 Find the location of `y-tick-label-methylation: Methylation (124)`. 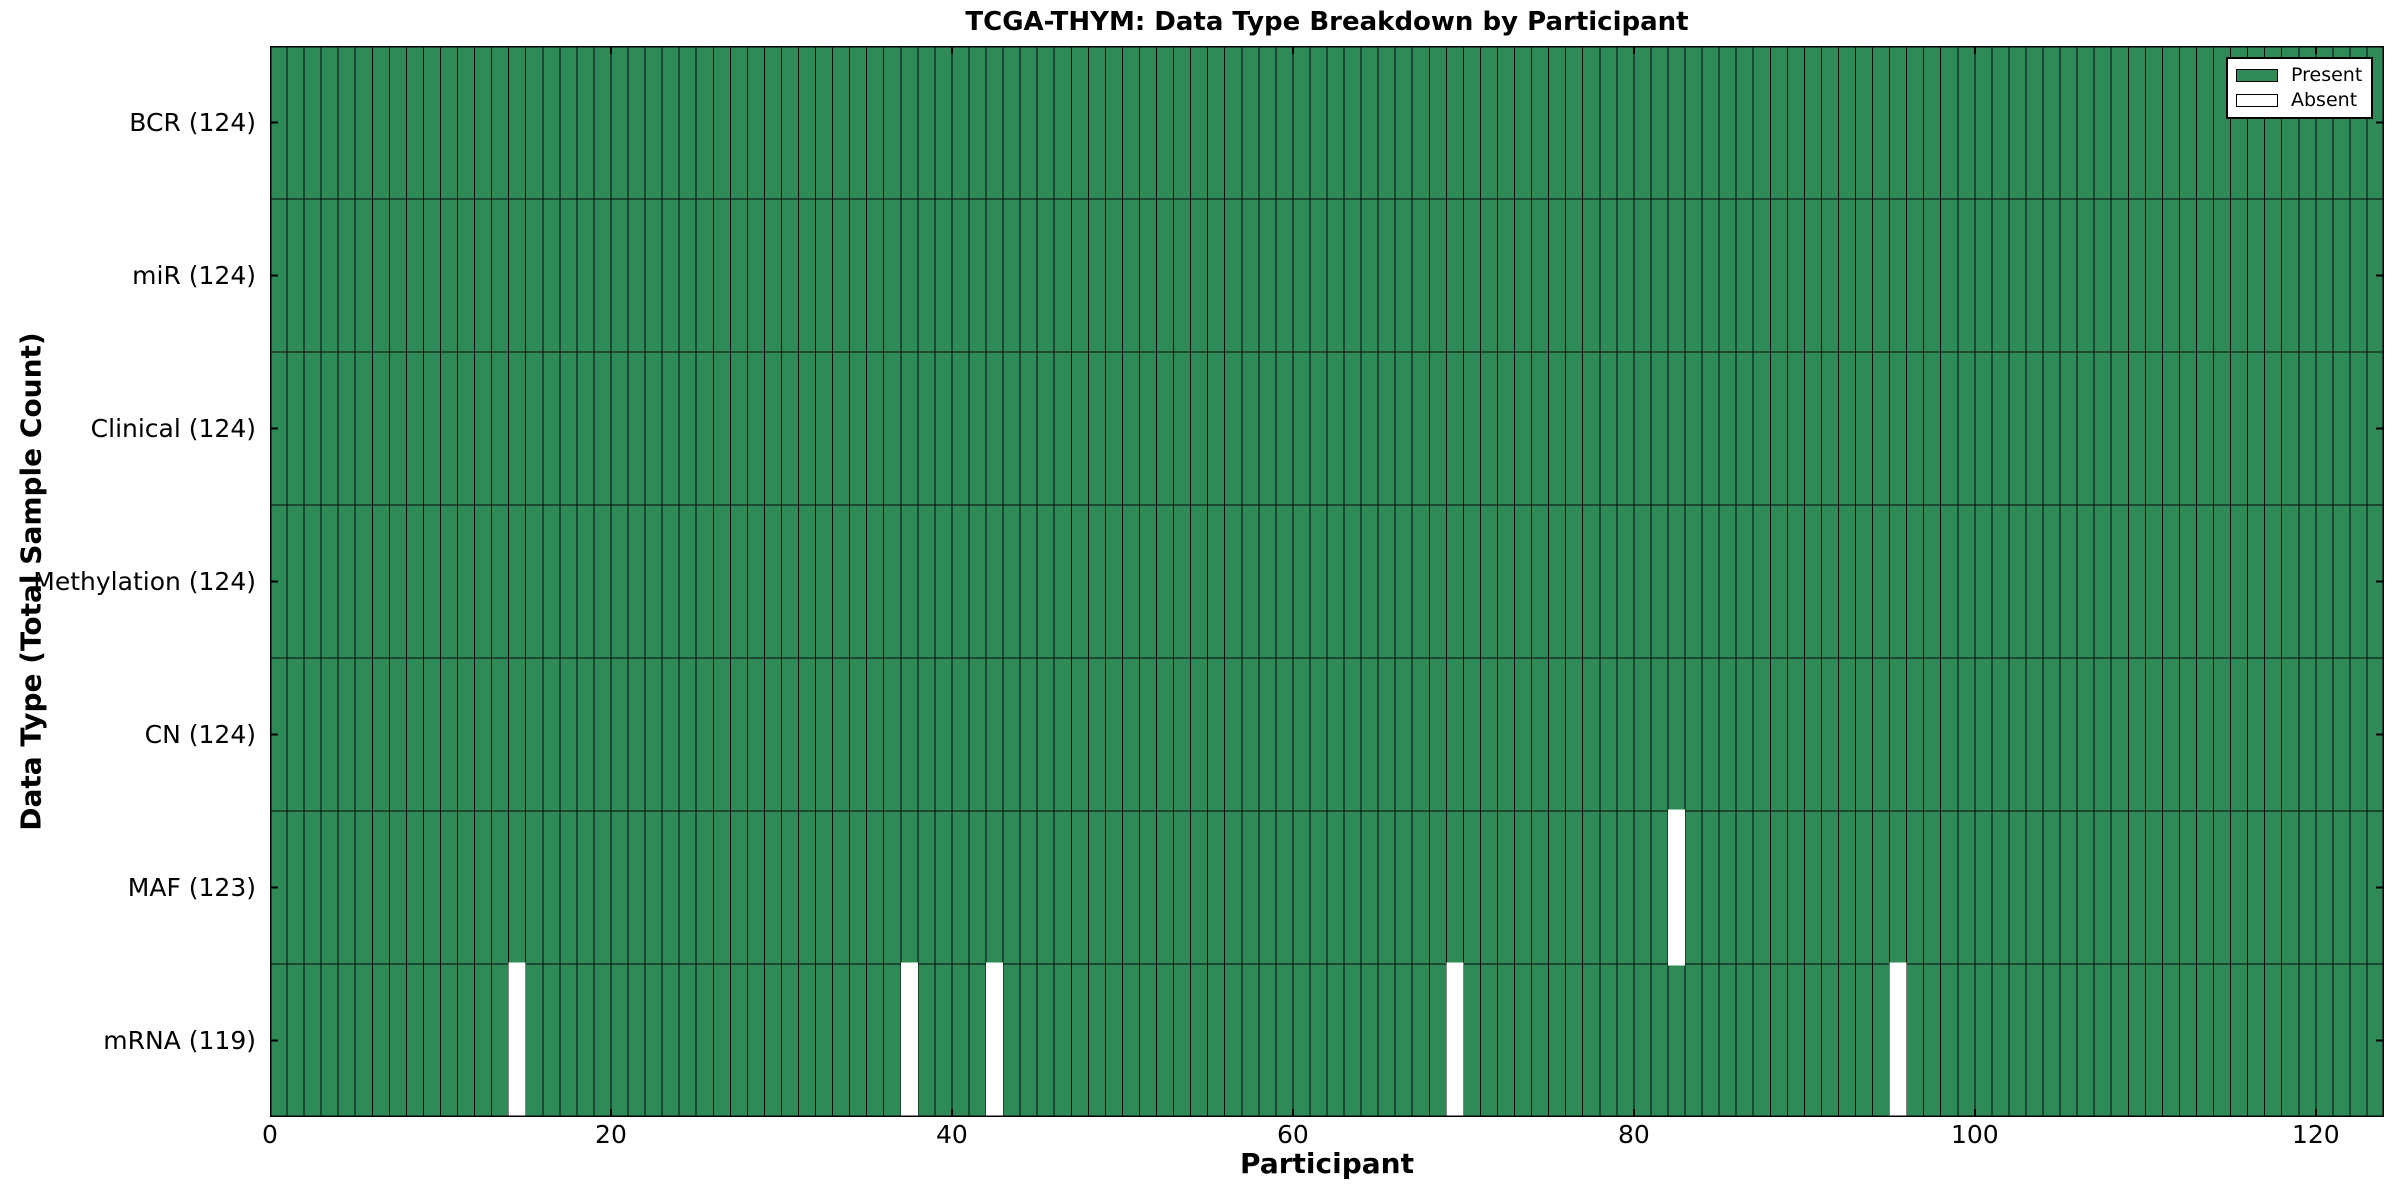

y-tick-label-methylation: Methylation (124) is located at coordinates (144, 581).